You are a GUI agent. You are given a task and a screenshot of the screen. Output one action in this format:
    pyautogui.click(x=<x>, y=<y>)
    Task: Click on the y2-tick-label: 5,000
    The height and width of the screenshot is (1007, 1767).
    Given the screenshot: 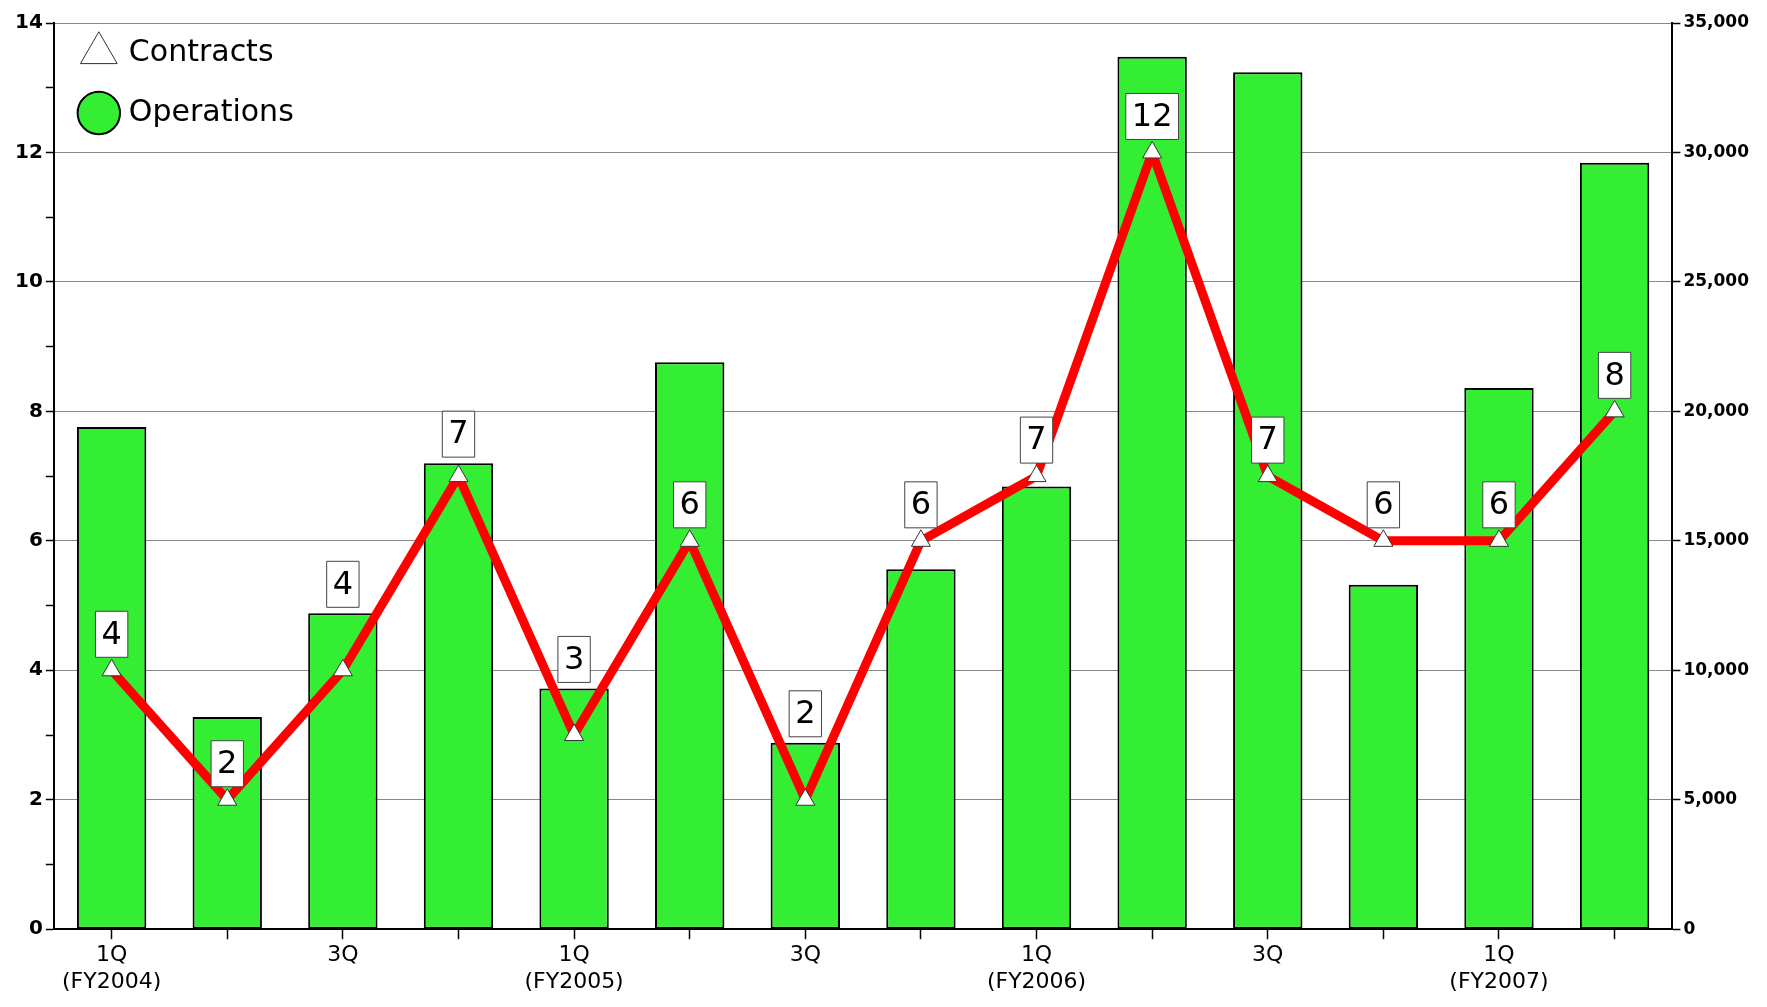 What is the action you would take?
    pyautogui.click(x=1710, y=798)
    